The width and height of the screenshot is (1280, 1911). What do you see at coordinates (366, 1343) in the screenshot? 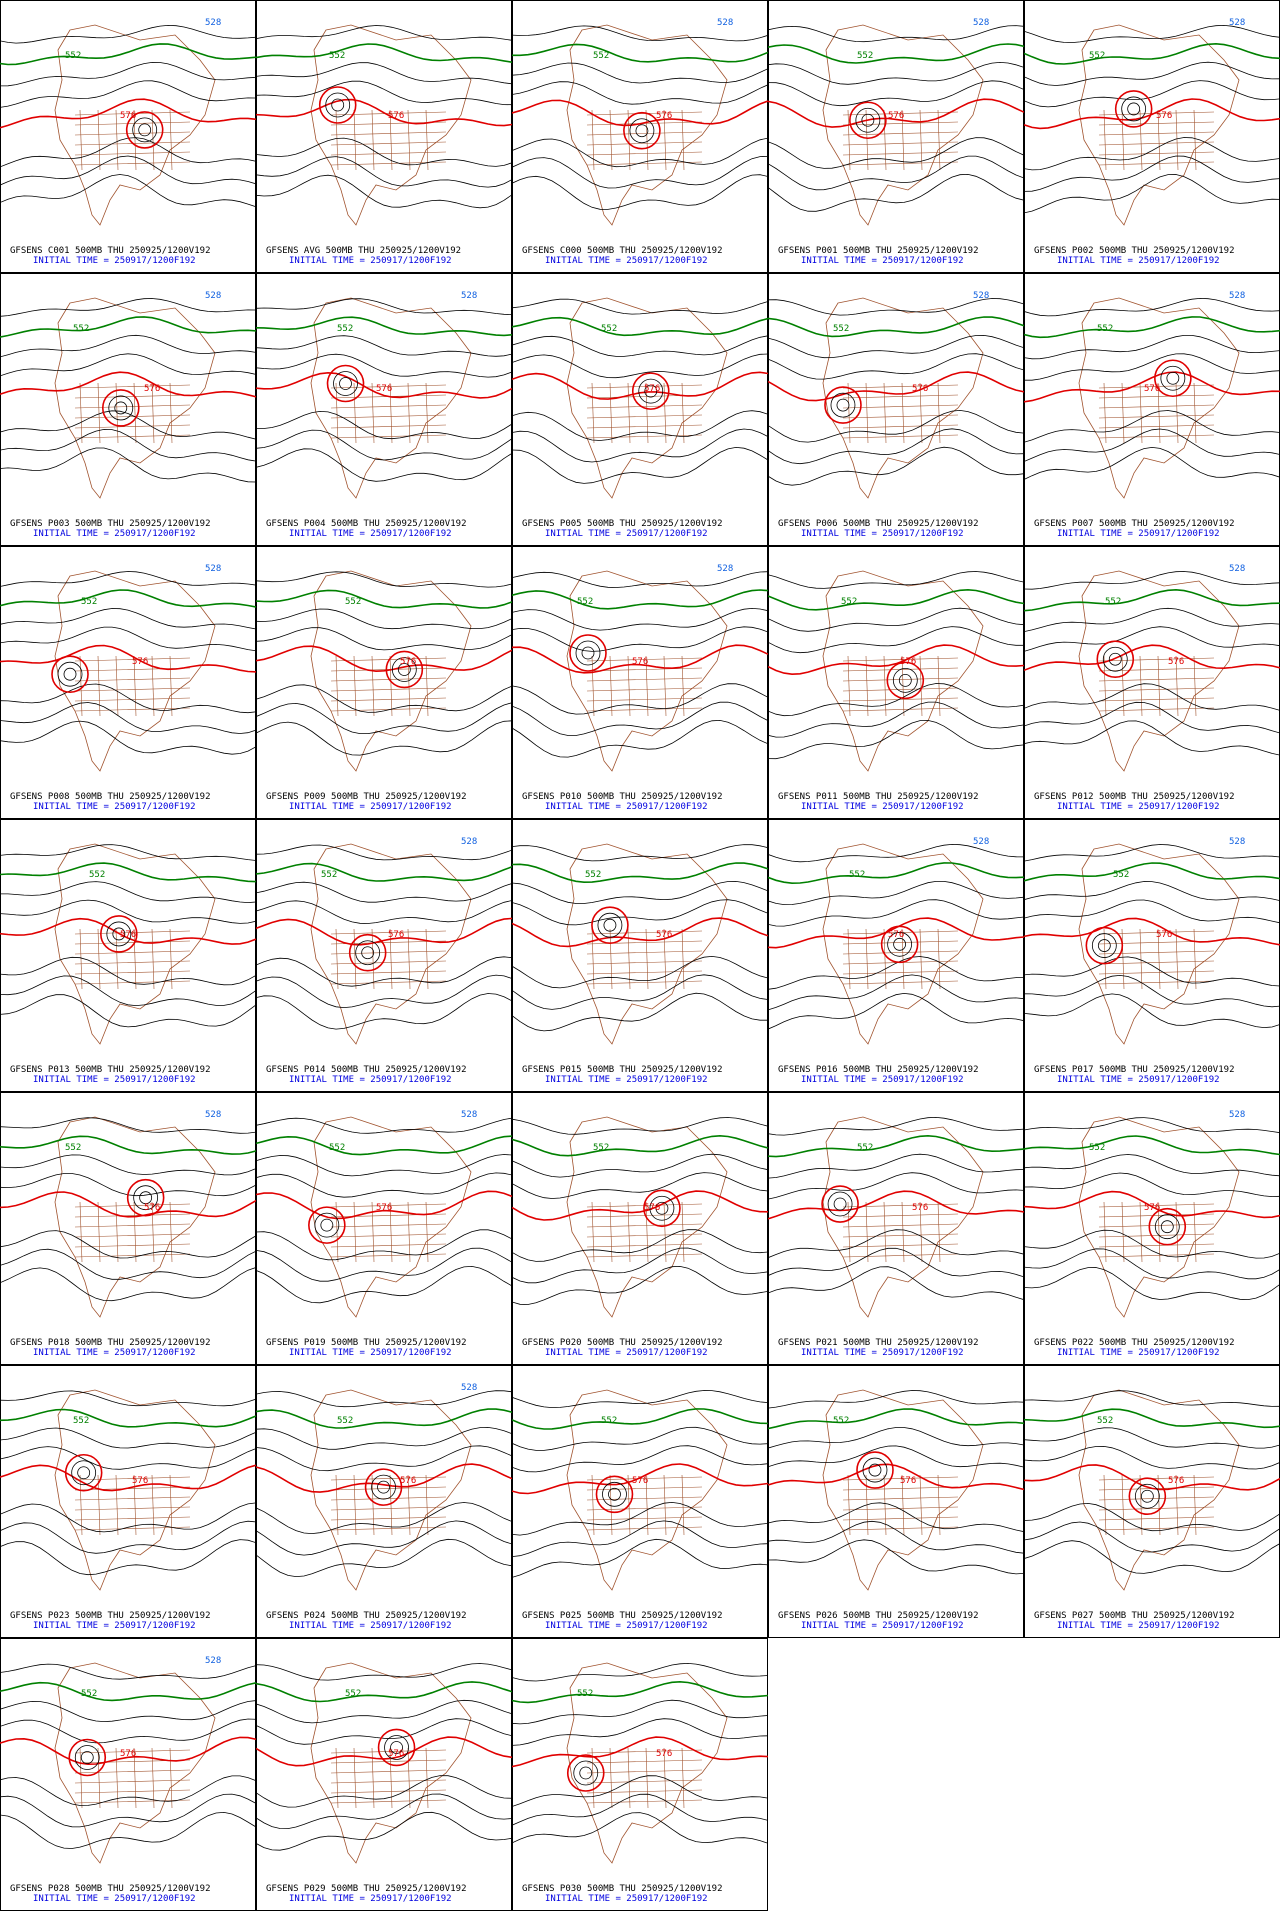
I see `caption-line1: GFSENS P019 500MB THU 250925/1200V192` at bounding box center [366, 1343].